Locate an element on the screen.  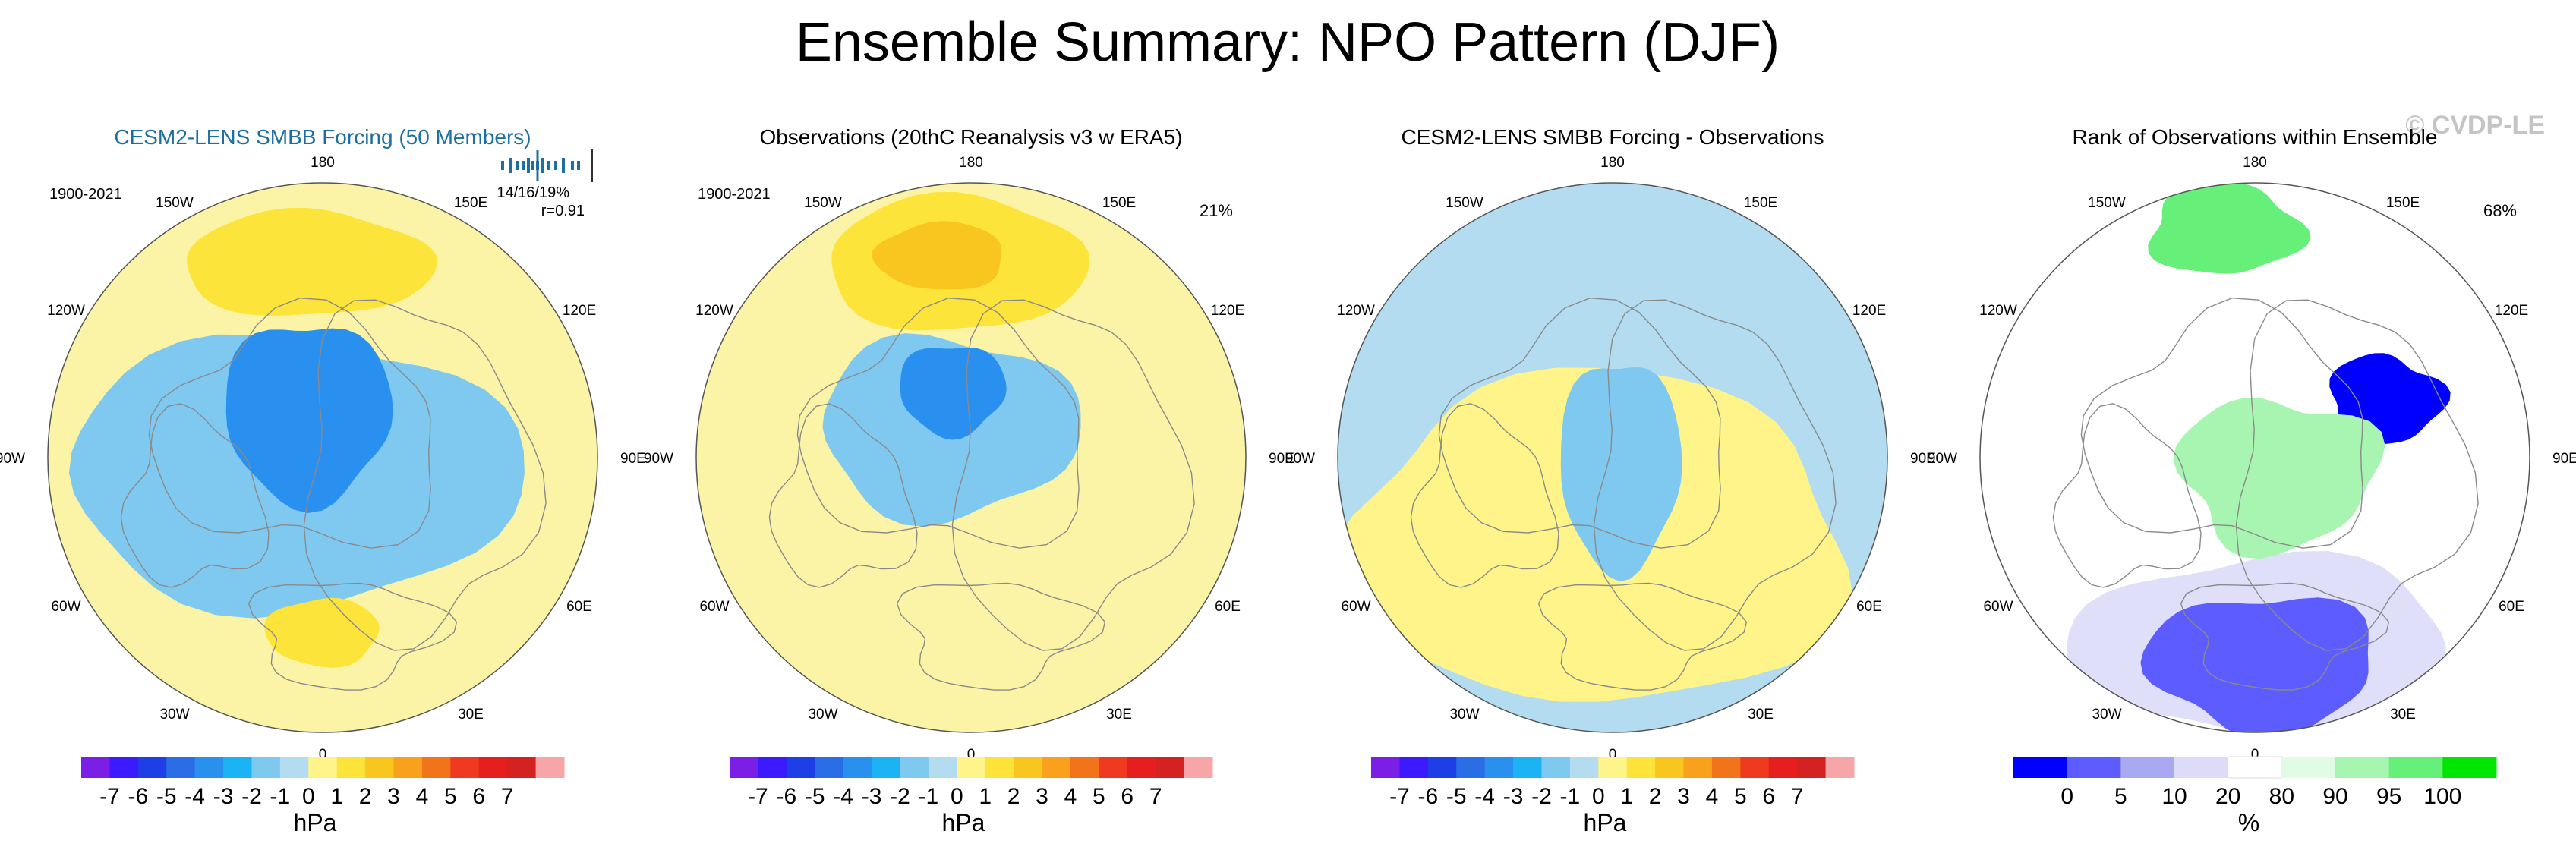
page-title: Ensemble Summary: NPO Pattern (DJF) is located at coordinates (1288, 42).